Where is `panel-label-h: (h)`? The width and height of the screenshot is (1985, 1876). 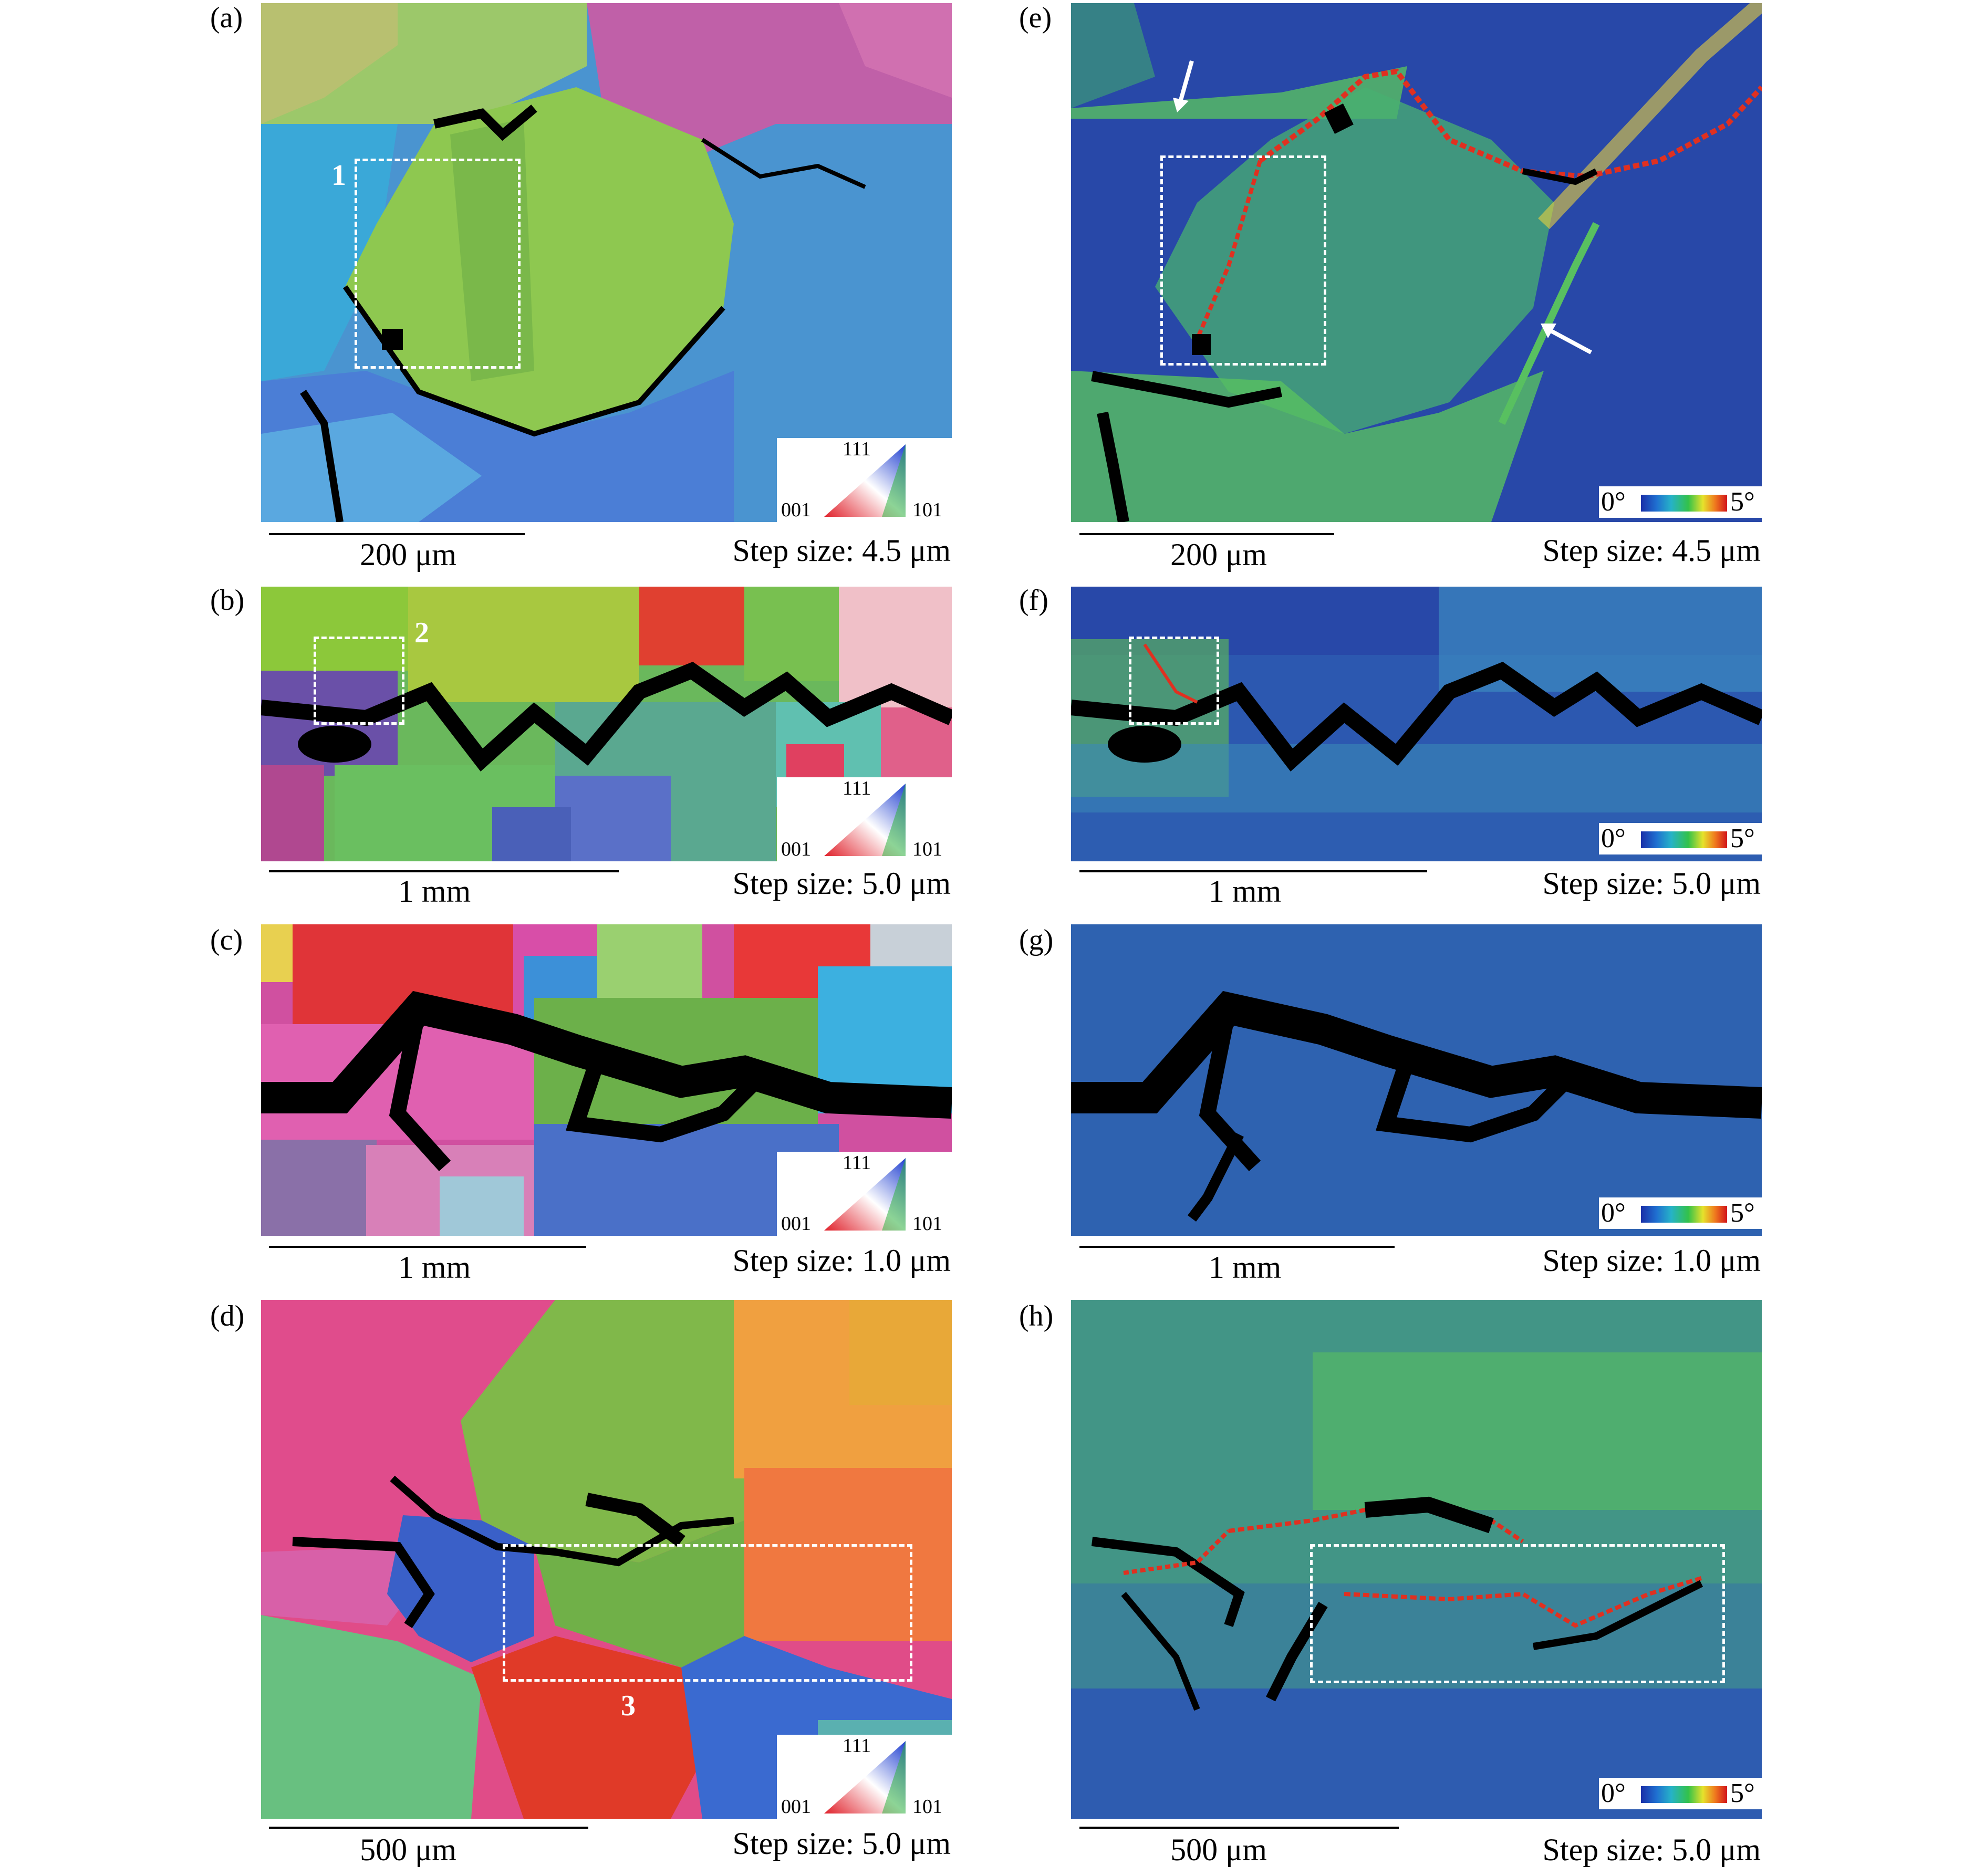
panel-label-h: (h) is located at coordinates (1036, 1316).